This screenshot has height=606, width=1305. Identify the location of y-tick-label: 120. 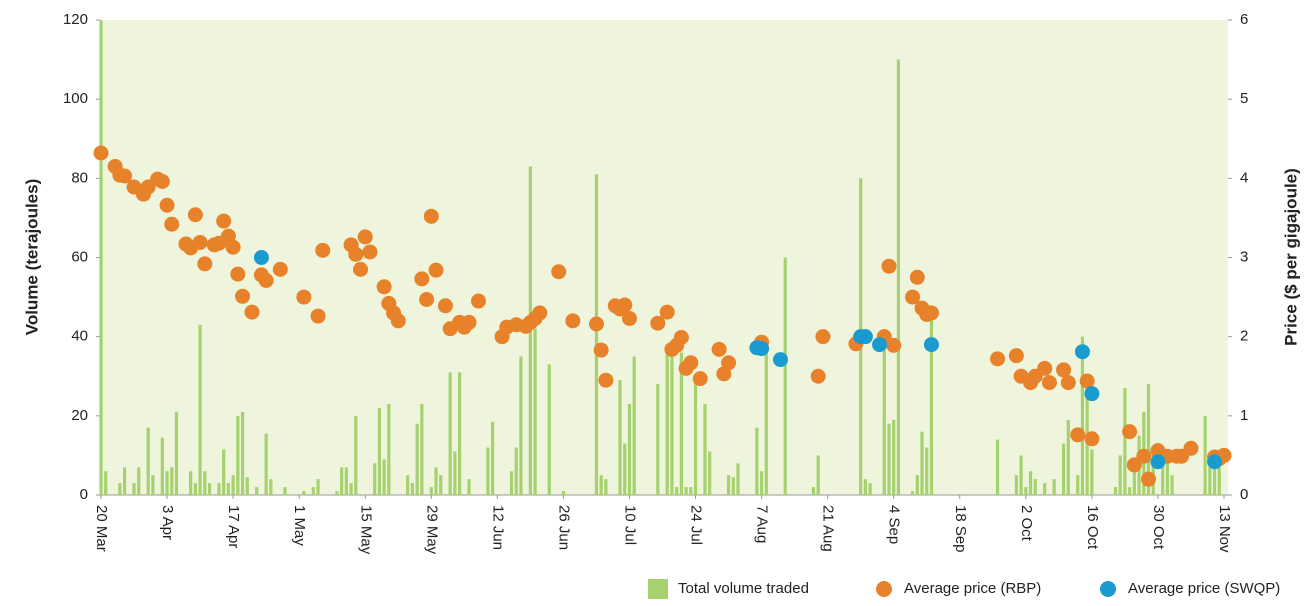
(75, 19).